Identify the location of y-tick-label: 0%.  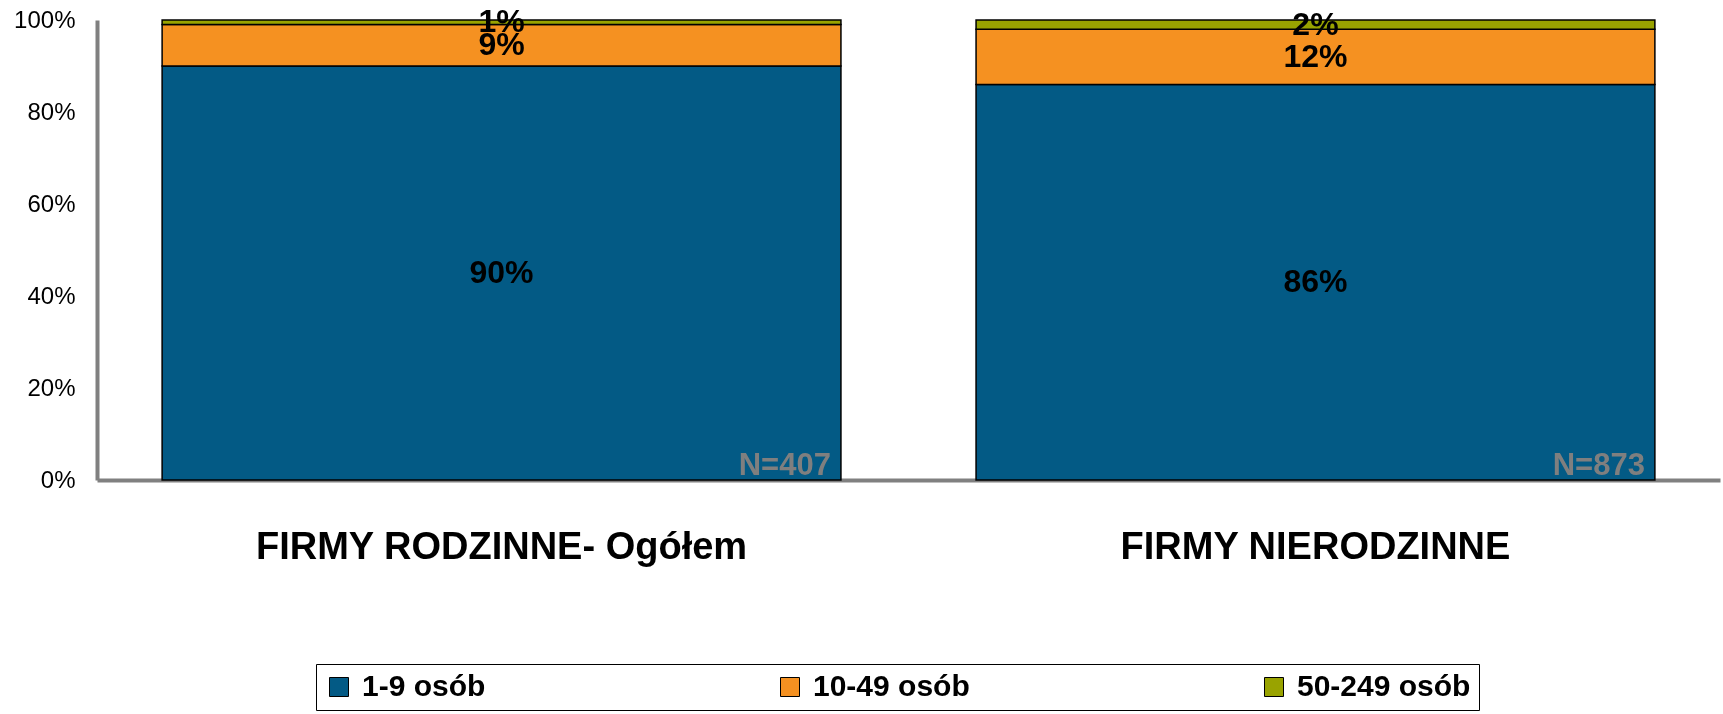
(58, 479).